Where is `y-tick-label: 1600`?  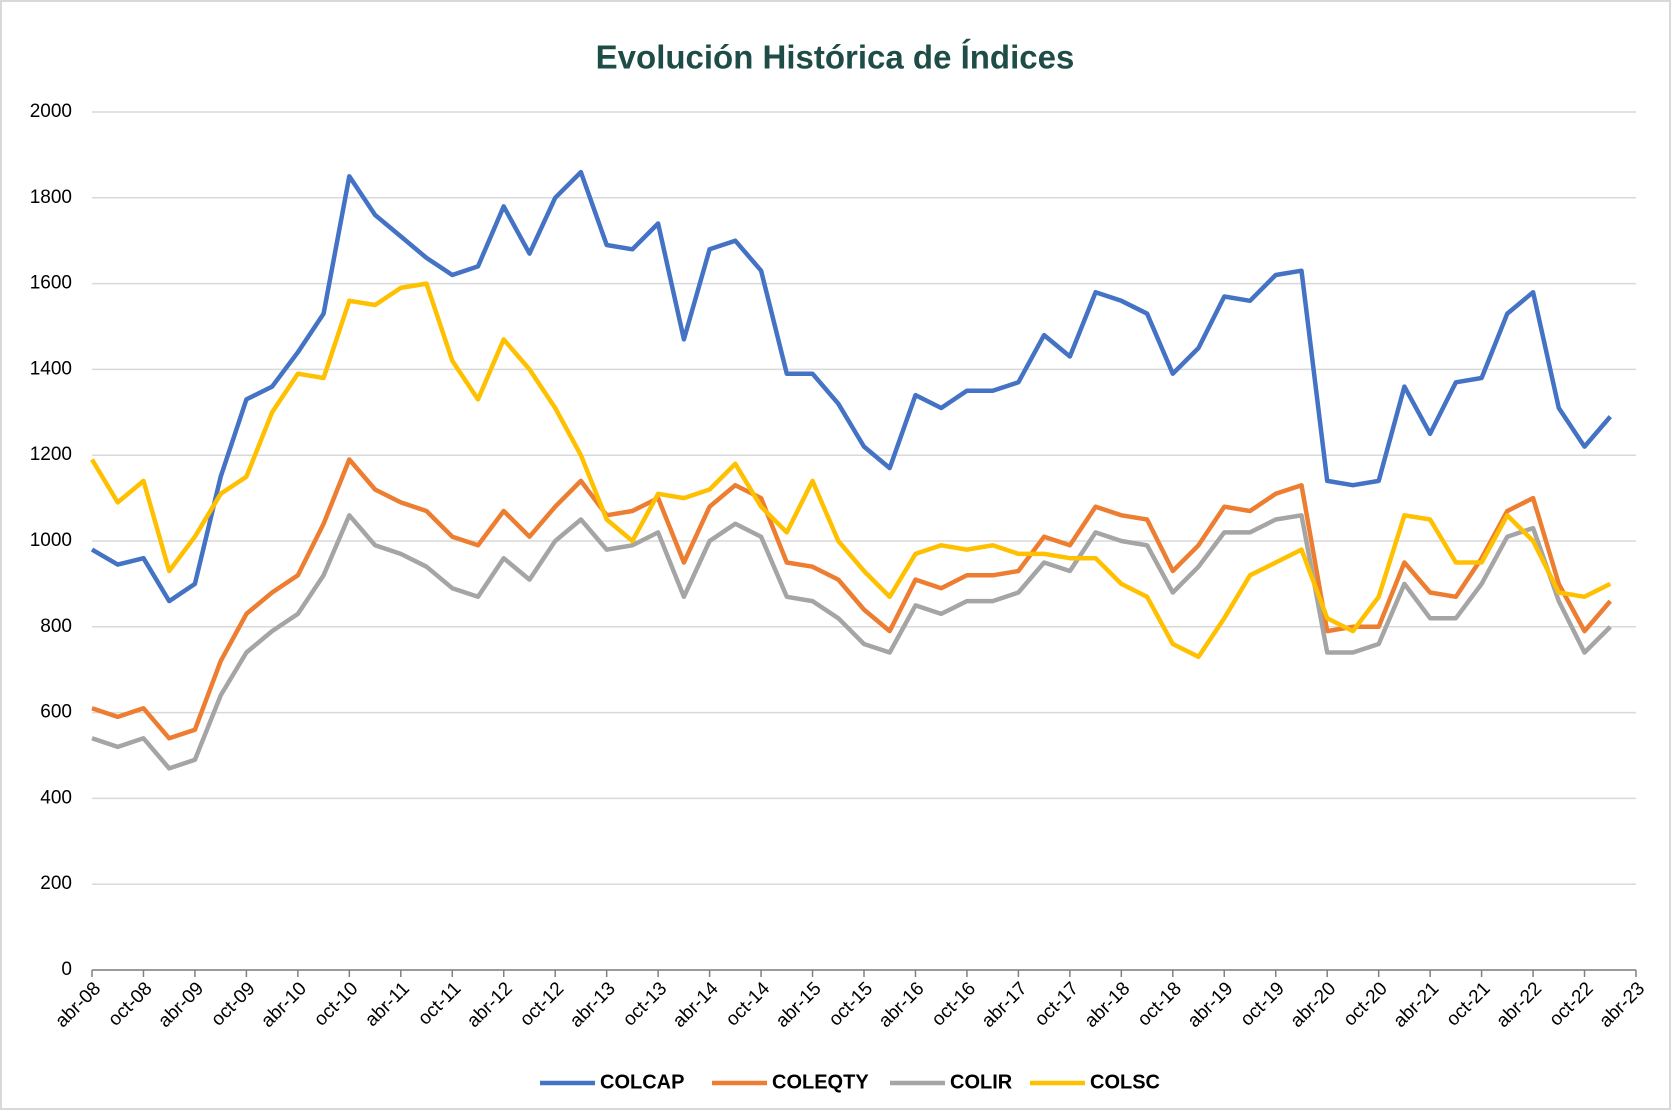 y-tick-label: 1600 is located at coordinates (51, 283).